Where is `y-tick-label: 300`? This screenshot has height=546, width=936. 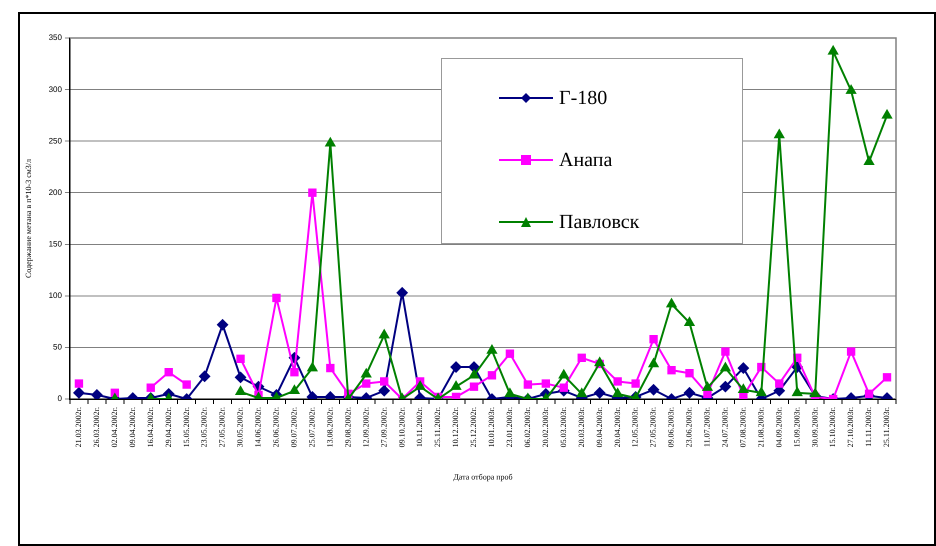
y-tick-label: 300 is located at coordinates (55, 89).